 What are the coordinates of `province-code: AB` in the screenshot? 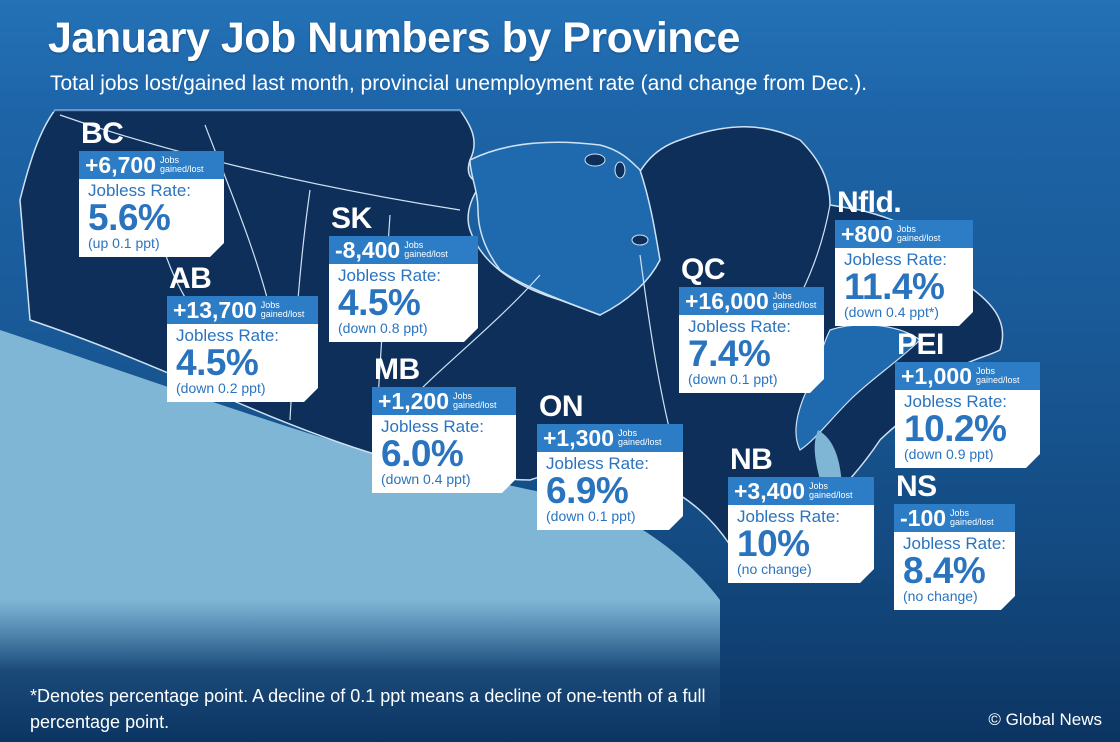 It's located at (190, 278).